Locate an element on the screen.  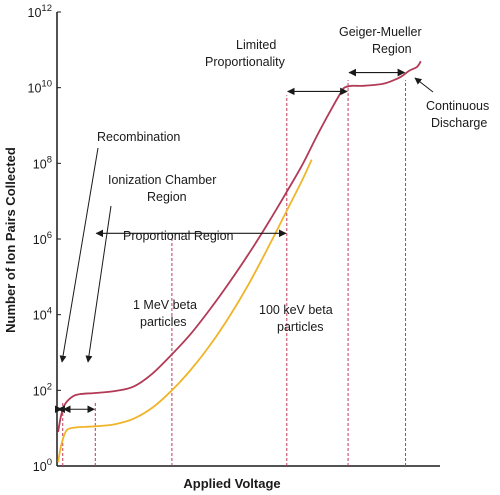
ionization-pointer is located at coordinates (98, 284).